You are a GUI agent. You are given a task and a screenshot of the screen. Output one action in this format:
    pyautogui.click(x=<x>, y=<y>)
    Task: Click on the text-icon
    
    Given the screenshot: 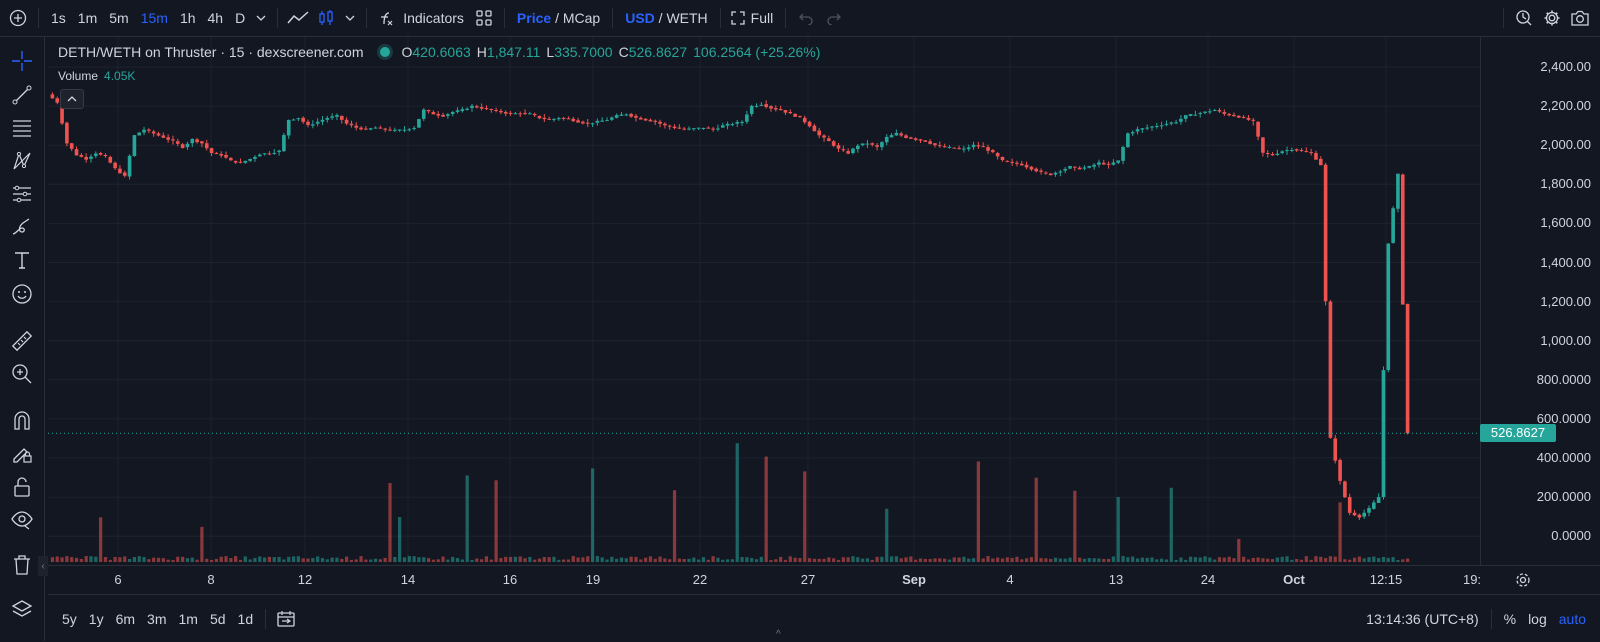 What is the action you would take?
    pyautogui.click(x=22, y=260)
    